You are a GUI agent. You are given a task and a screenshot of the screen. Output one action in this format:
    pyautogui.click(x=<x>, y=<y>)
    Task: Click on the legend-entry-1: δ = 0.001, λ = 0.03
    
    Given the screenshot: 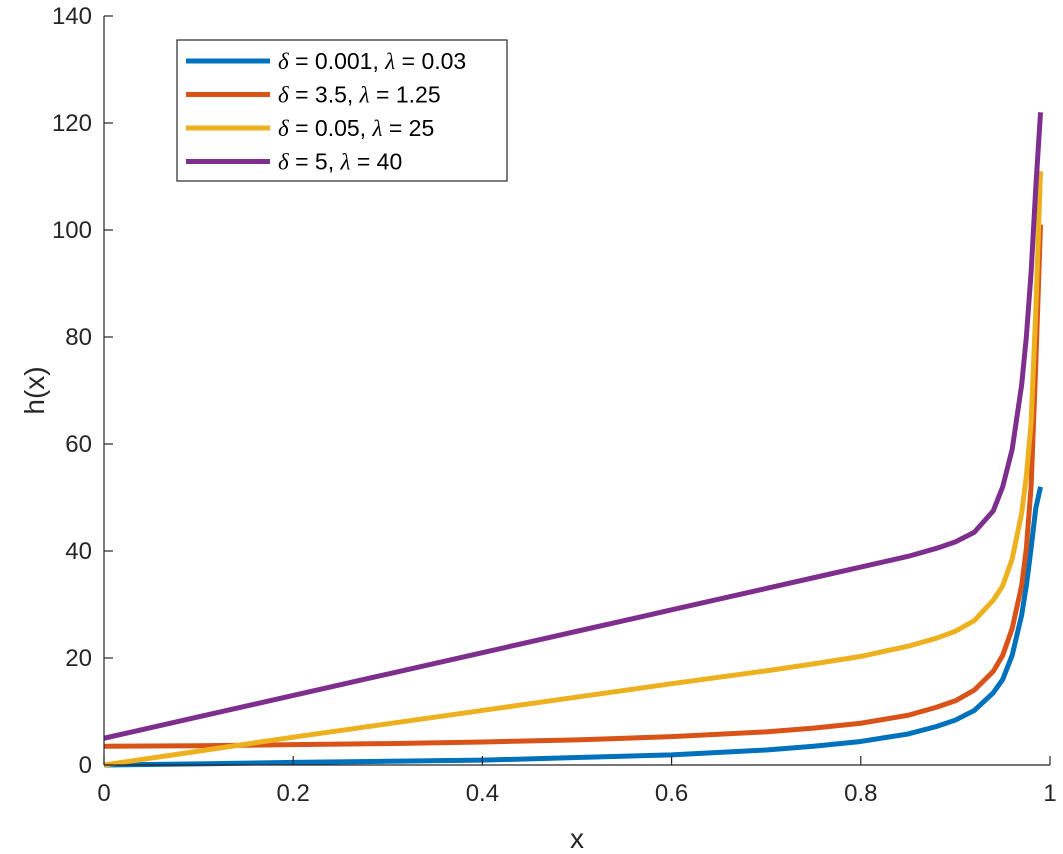 What is the action you would take?
    pyautogui.click(x=372, y=61)
    